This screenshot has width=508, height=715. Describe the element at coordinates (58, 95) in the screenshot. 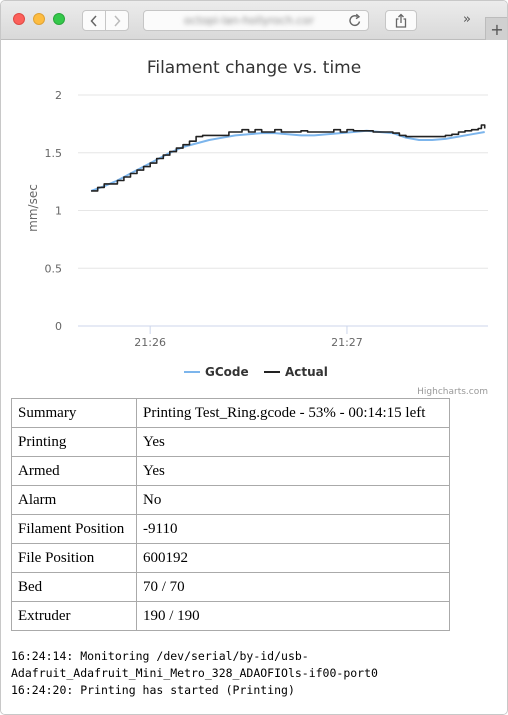

I see `y-tick-label: 2` at that location.